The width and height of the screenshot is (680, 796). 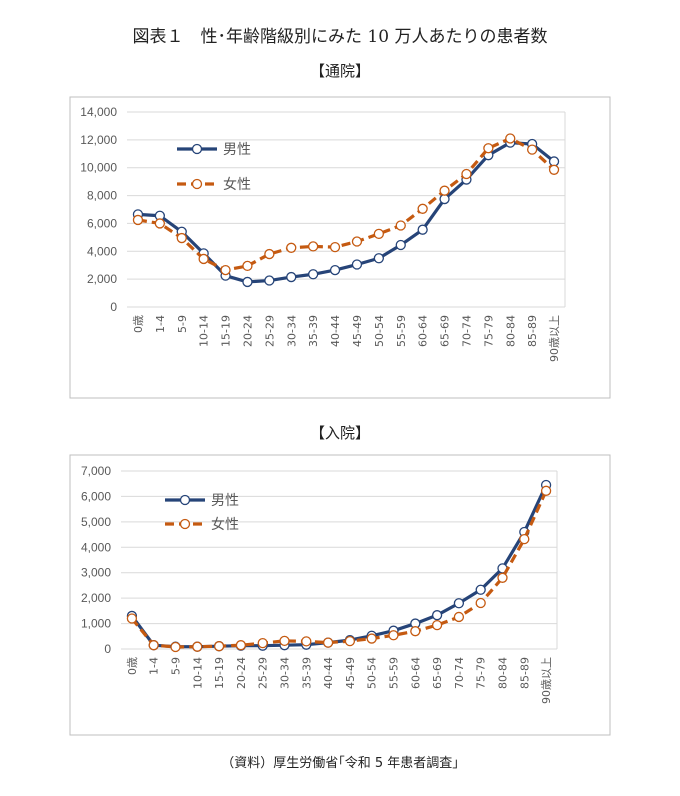 What do you see at coordinates (98, 140) in the screenshot?
I see `y-tick-label: 12,000` at bounding box center [98, 140].